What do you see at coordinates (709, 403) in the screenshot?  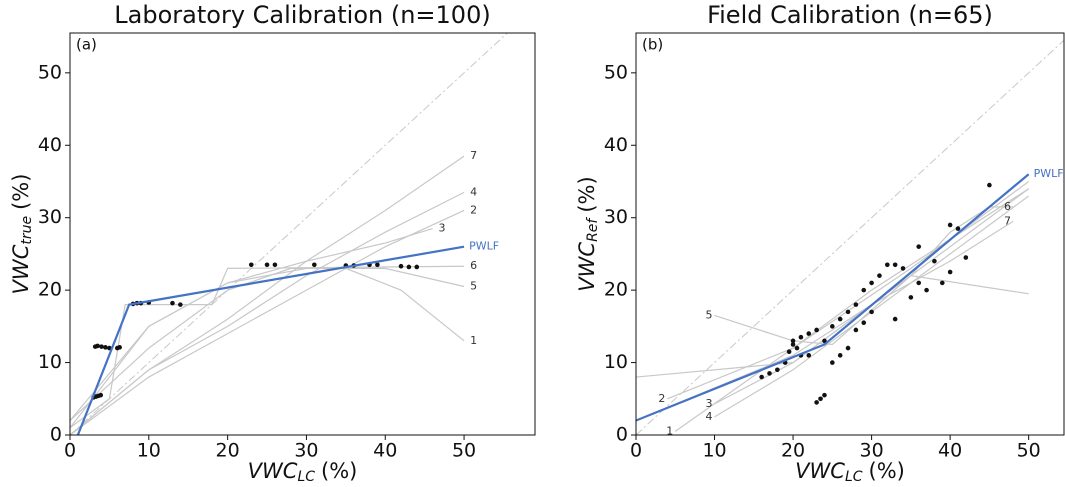 I see `curve-label: 3` at bounding box center [709, 403].